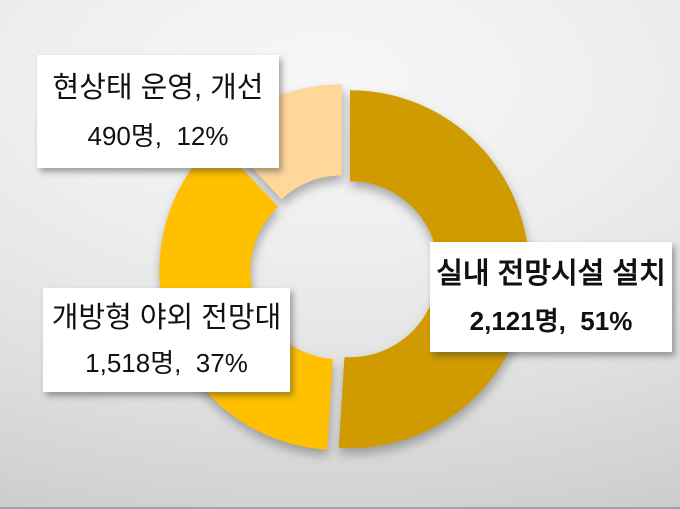 The height and width of the screenshot is (509, 680). I want to click on callout-outdoor-title: 개방형 야외 전망대, so click(166, 317).